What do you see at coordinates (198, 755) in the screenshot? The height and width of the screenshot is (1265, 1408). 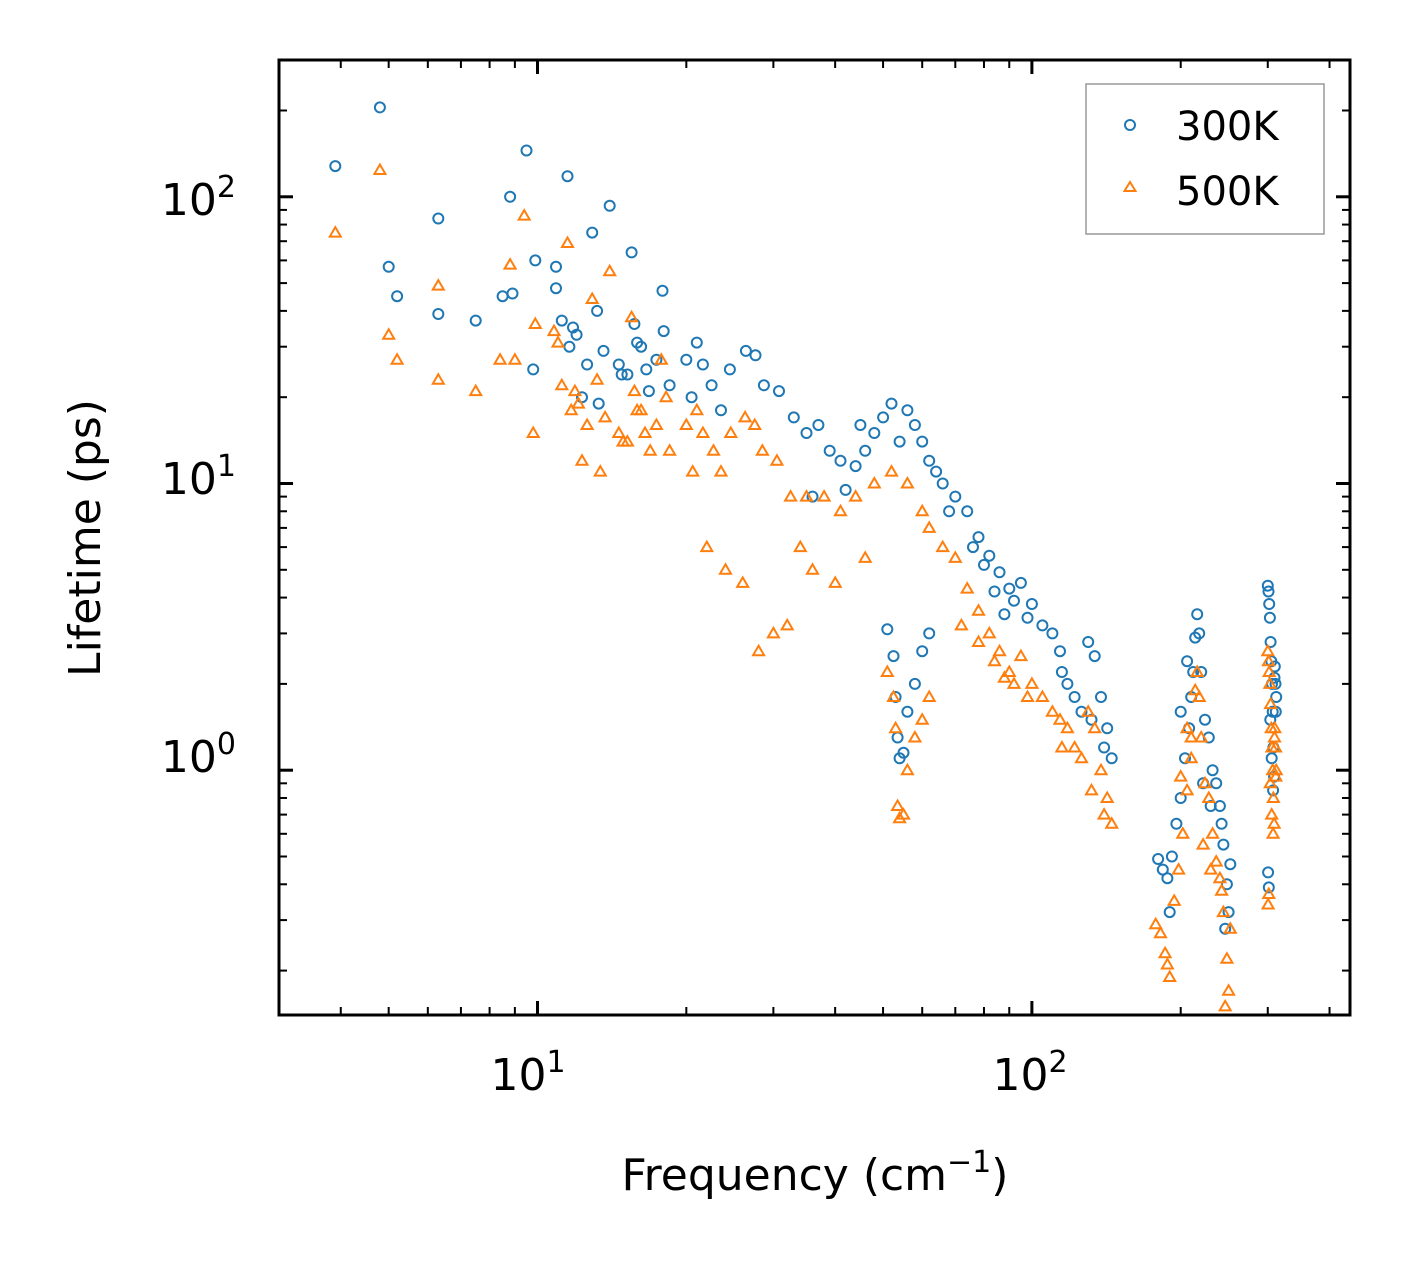 I see `y-tick-label-0: 100` at bounding box center [198, 755].